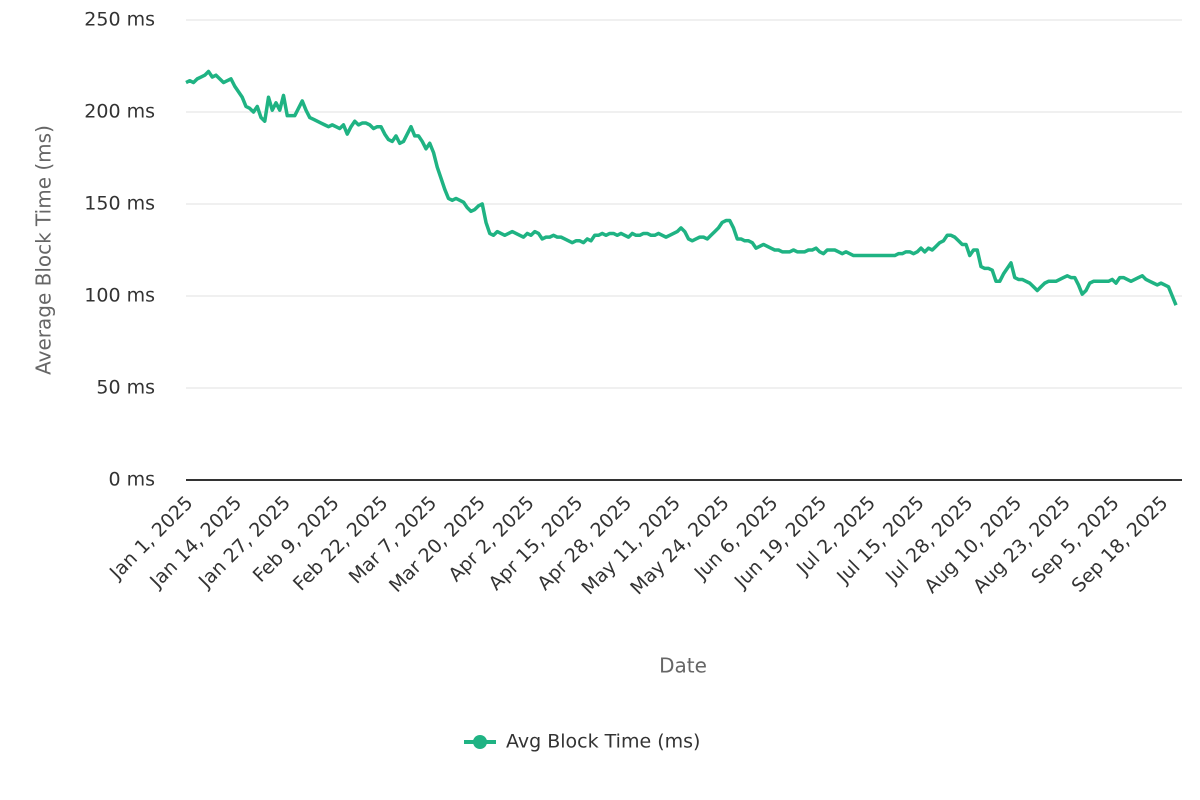  I want to click on y-tick-label: 0 ms, so click(131, 480).